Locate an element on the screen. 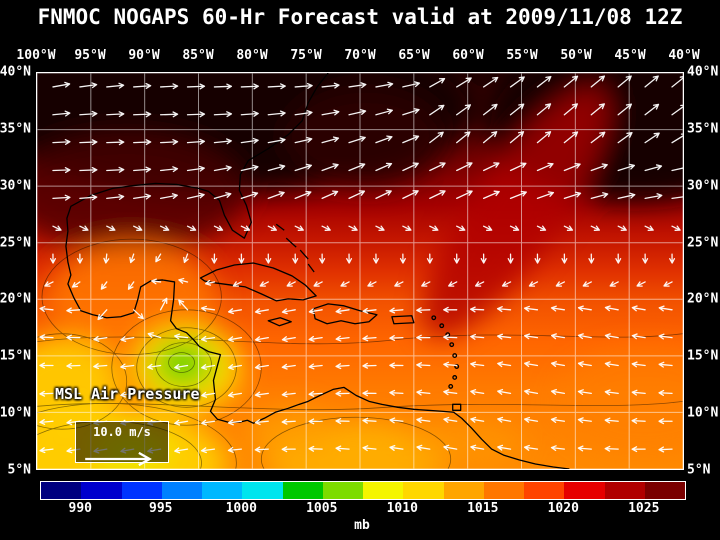 This screenshot has width=720, height=540. colorbar-unit-label: mb is located at coordinates (362, 525).